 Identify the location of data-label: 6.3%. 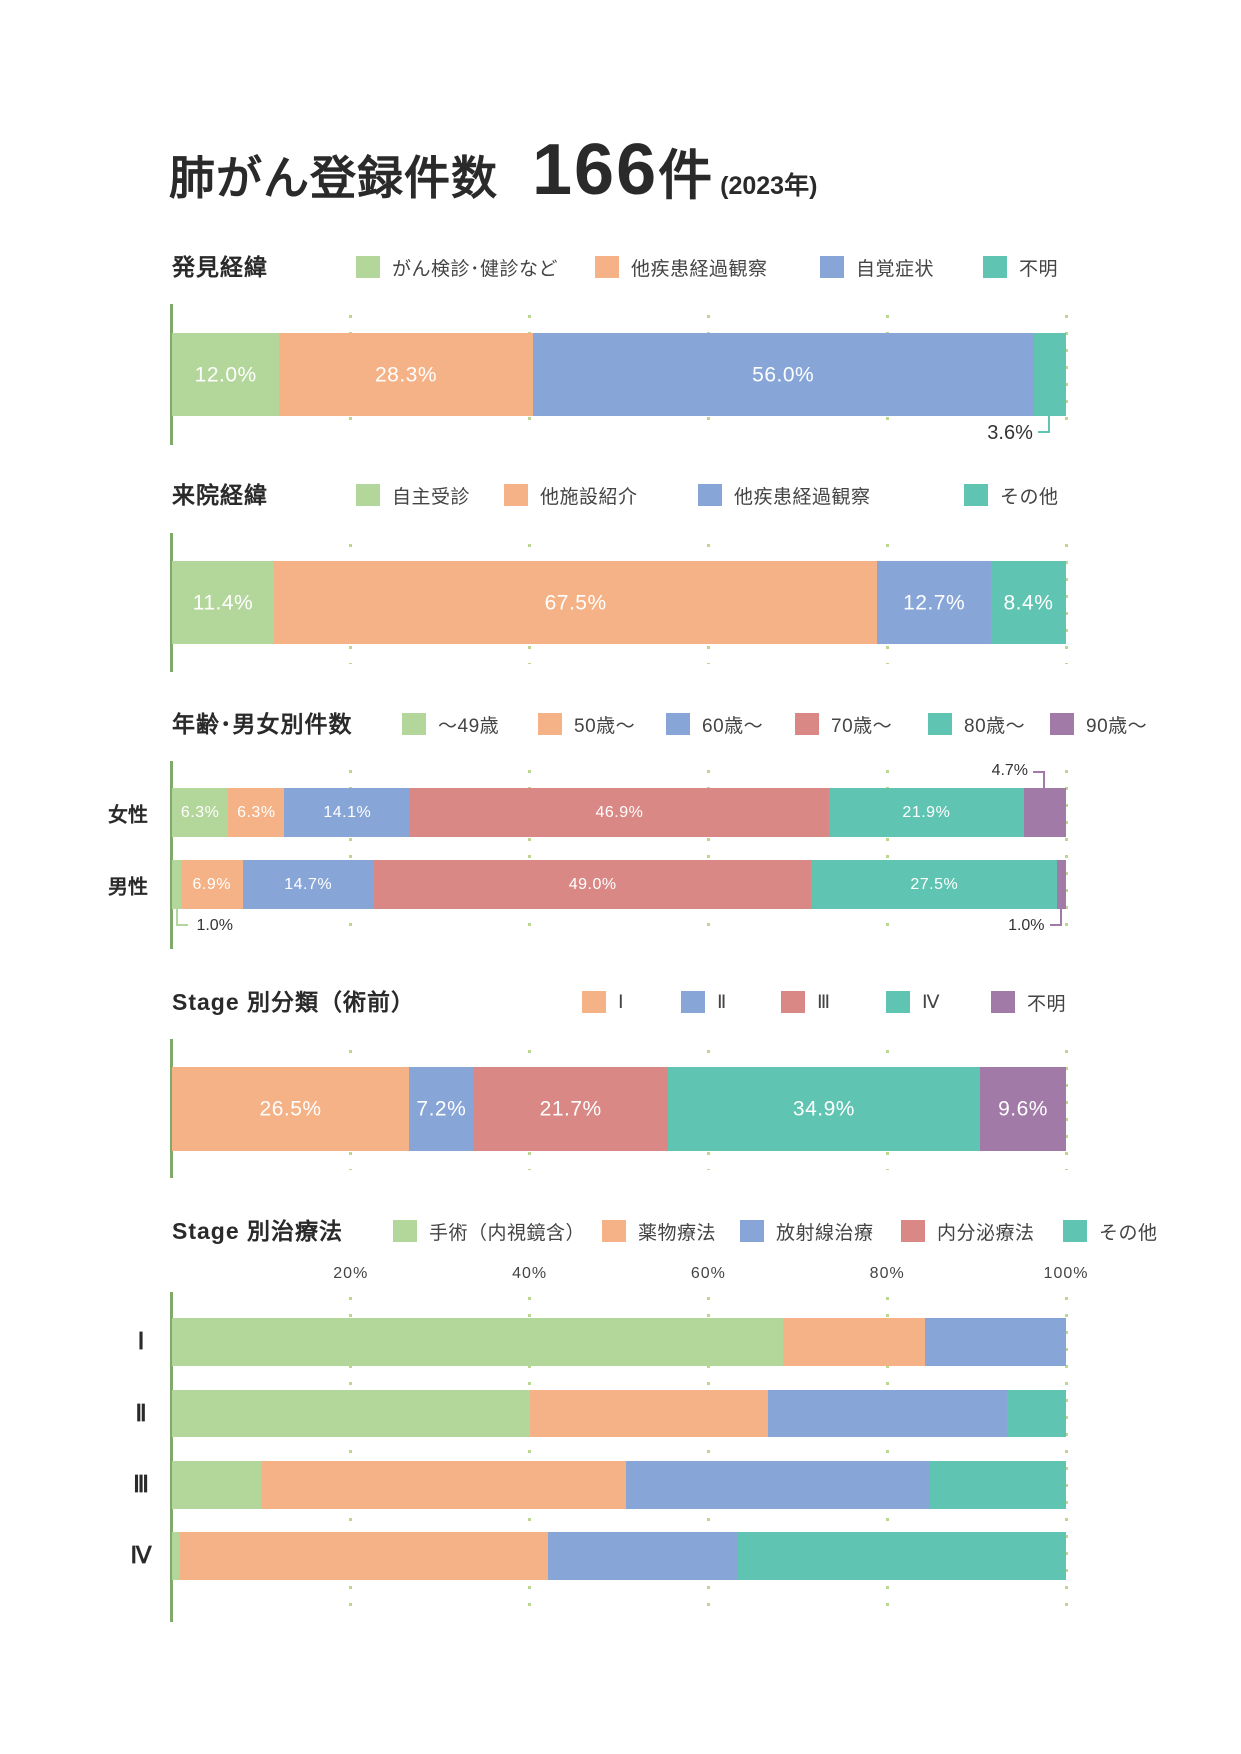
(256, 812).